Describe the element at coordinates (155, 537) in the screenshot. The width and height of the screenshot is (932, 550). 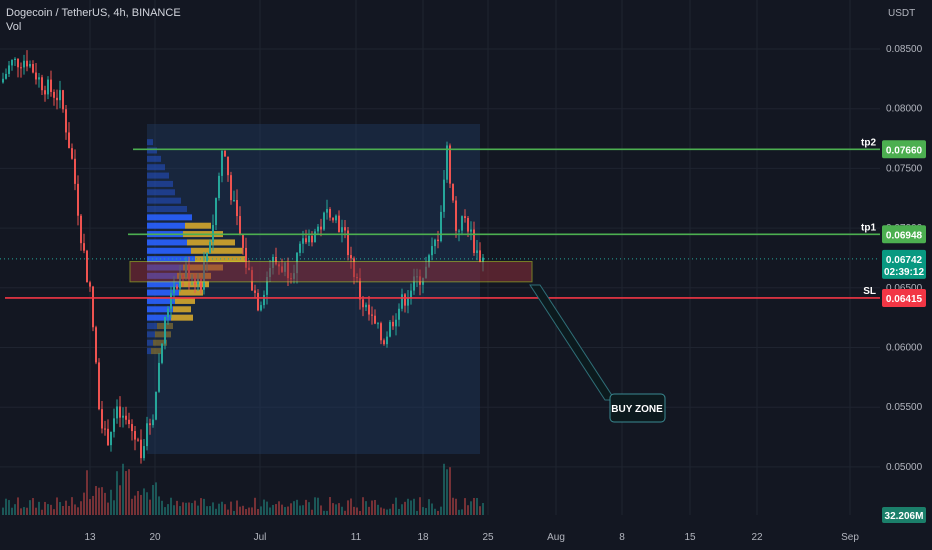
I see `x-tick-label: 20` at that location.